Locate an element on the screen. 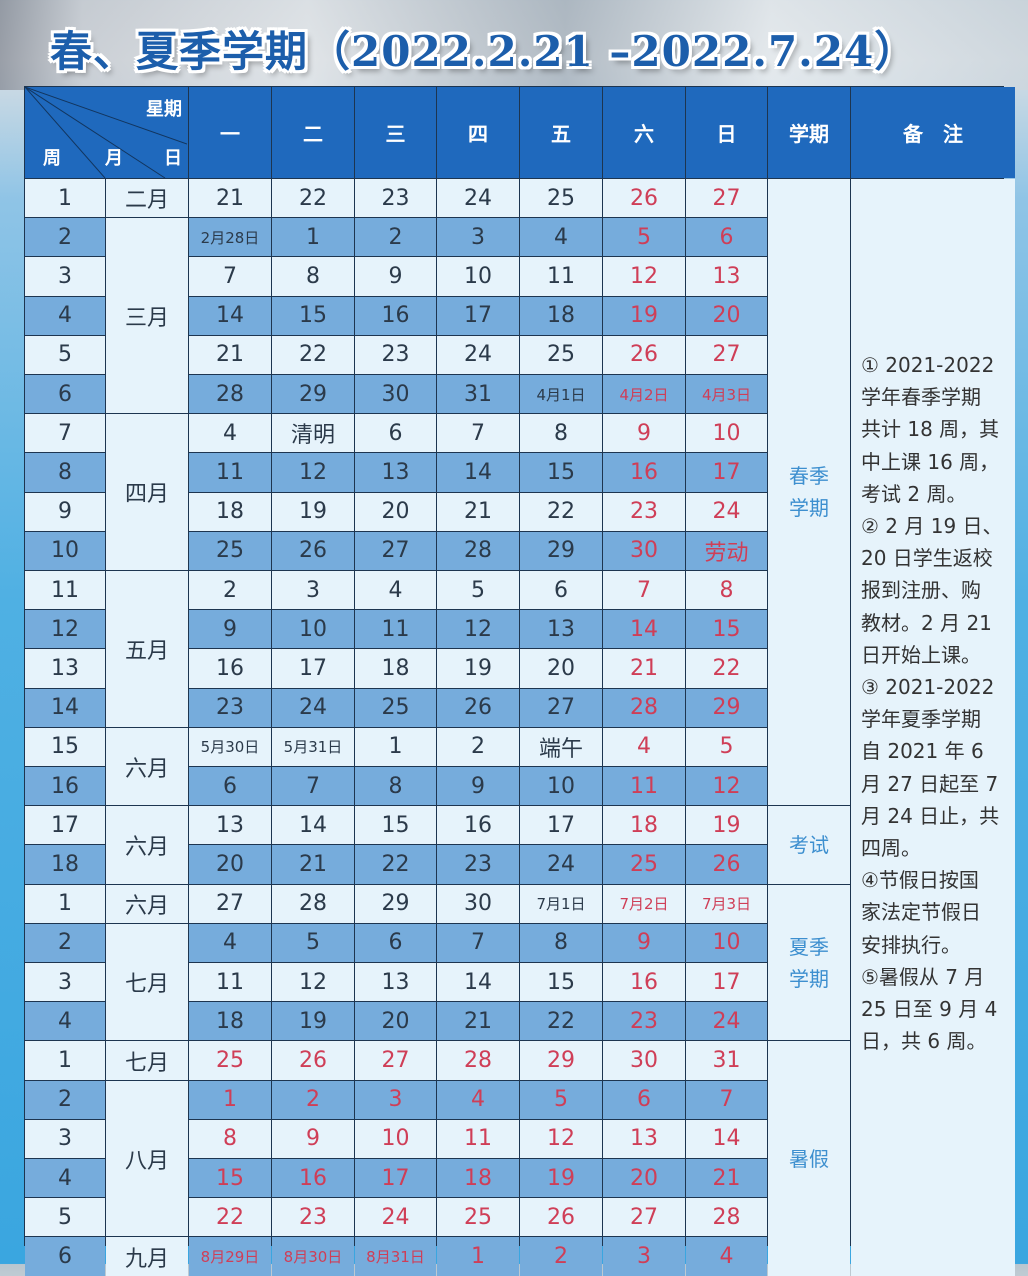 This screenshot has height=1276, width=1028. day-cell: 7 is located at coordinates (313, 786).